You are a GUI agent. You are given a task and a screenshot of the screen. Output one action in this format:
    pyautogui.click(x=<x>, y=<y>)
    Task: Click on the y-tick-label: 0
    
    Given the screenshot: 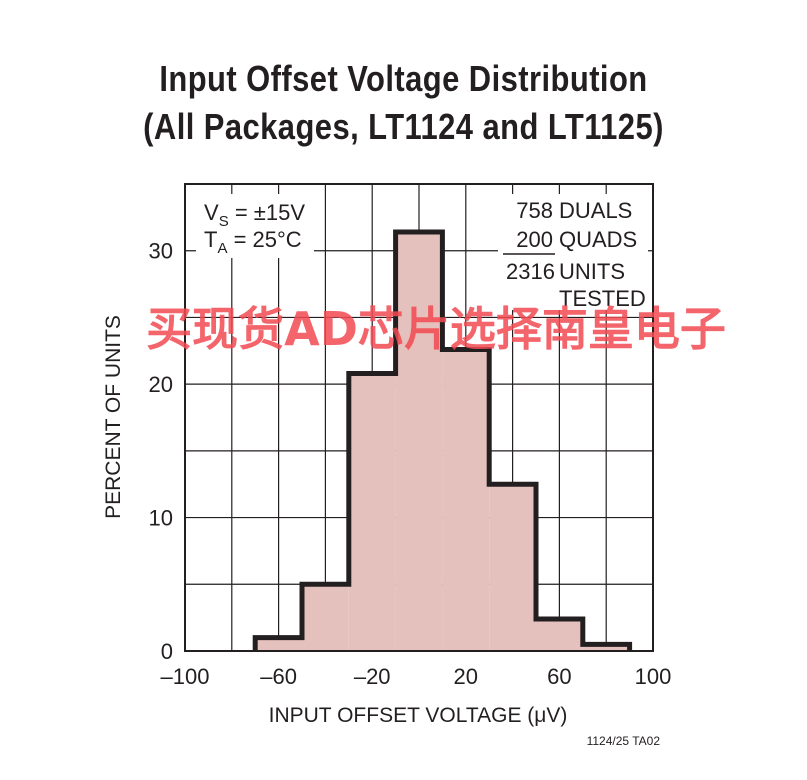 What is the action you would take?
    pyautogui.click(x=167, y=651)
    